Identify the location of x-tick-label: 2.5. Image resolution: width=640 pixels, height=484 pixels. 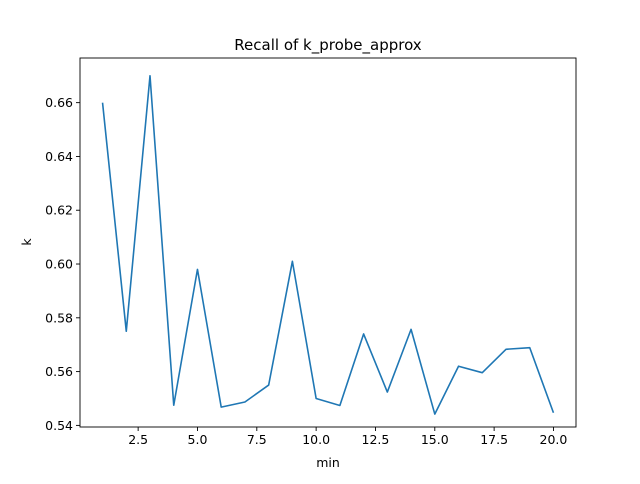
(138, 439).